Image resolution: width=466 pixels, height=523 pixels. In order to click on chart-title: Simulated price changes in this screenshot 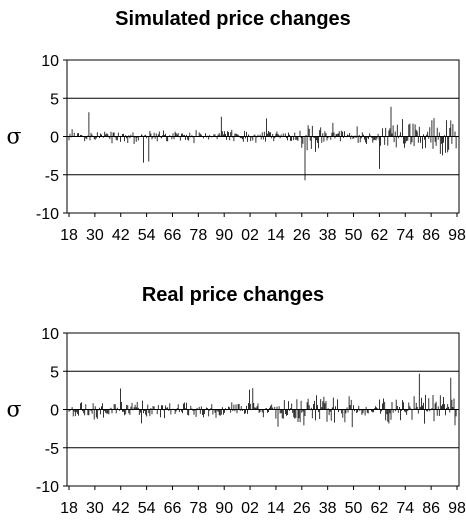, I will do `click(233, 19)`.